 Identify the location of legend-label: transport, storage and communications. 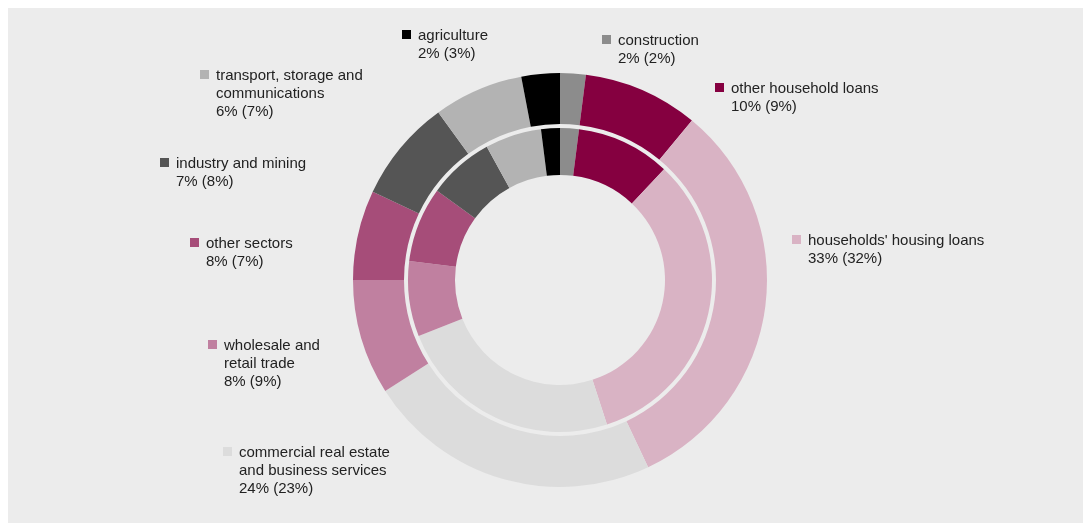
(289, 83).